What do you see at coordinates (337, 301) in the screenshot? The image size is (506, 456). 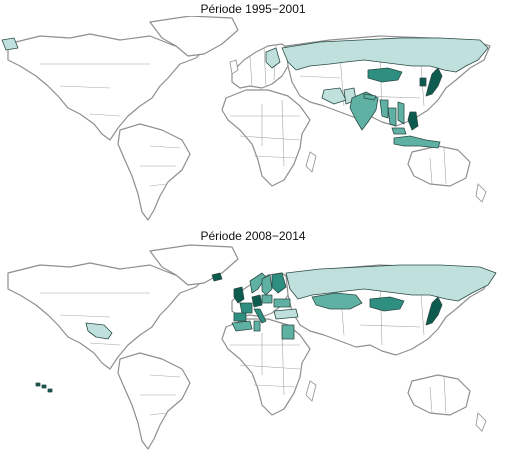 I see `kazakhstan-region` at bounding box center [337, 301].